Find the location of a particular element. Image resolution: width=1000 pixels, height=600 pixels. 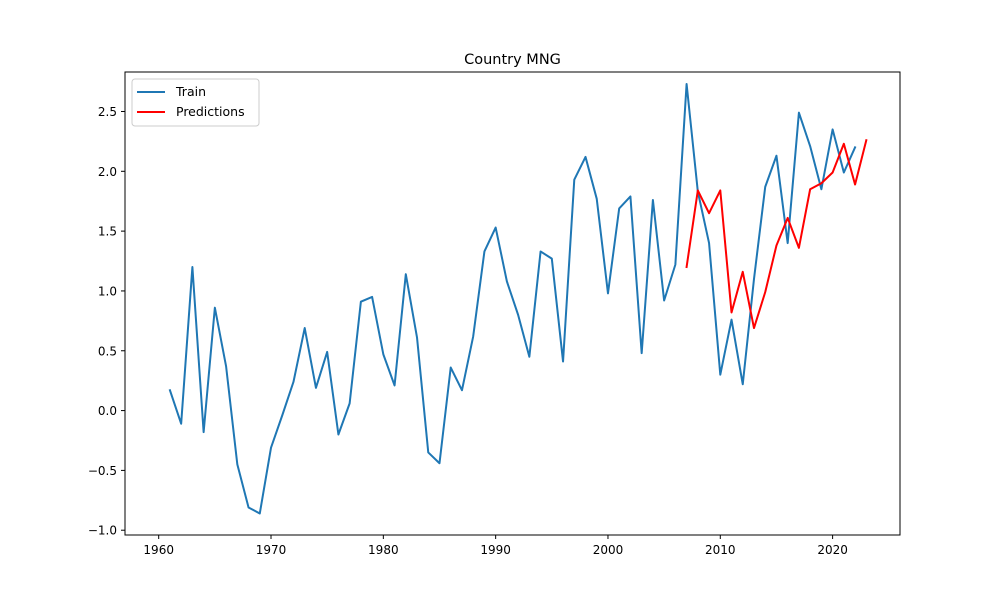

y-tick-label: −0.5 is located at coordinates (102, 471).